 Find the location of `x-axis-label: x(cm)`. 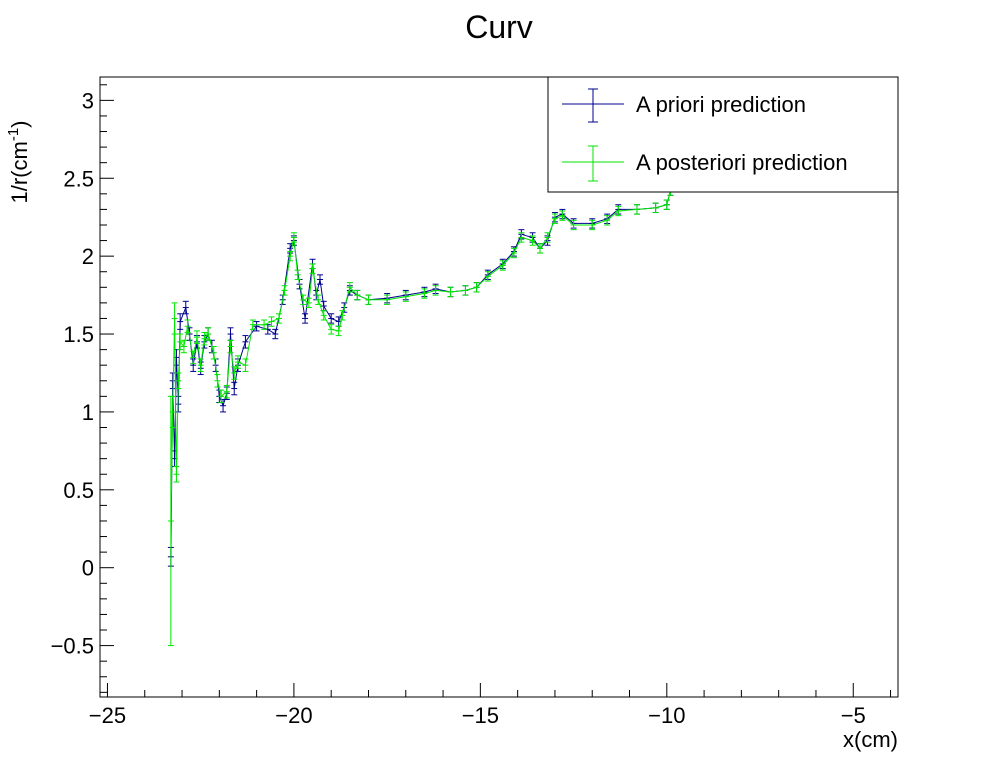

x-axis-label: x(cm) is located at coordinates (870, 739).